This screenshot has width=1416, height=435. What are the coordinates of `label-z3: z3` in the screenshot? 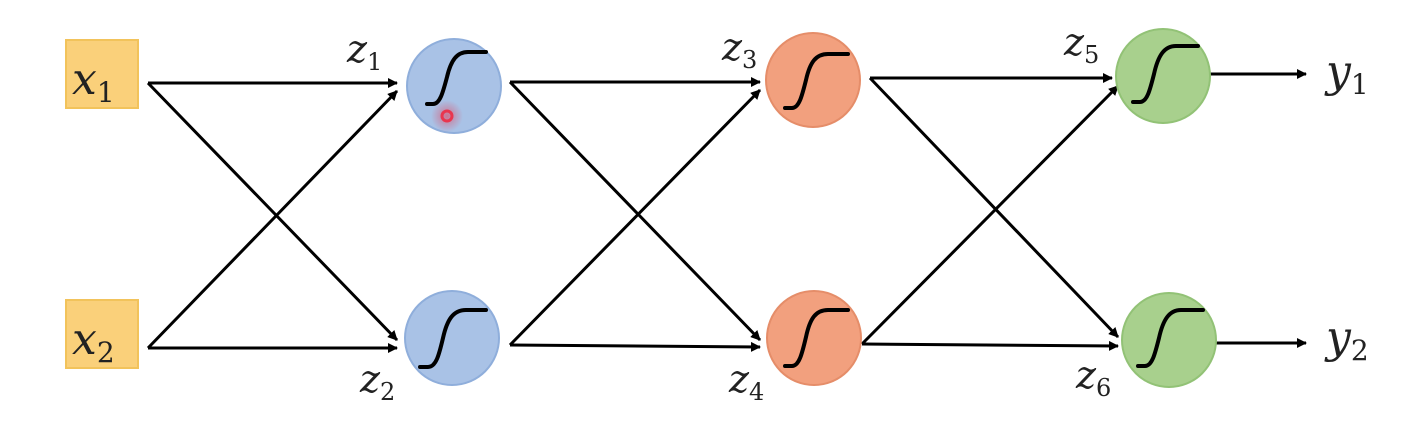 It's located at (739, 49).